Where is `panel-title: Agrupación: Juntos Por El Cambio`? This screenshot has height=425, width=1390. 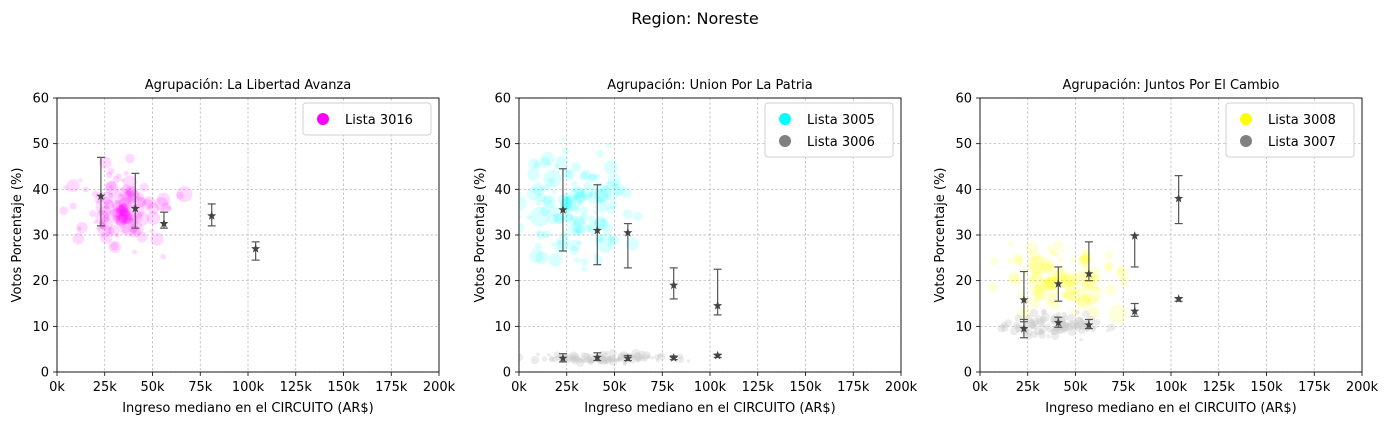
panel-title: Agrupación: Juntos Por El Cambio is located at coordinates (1171, 85).